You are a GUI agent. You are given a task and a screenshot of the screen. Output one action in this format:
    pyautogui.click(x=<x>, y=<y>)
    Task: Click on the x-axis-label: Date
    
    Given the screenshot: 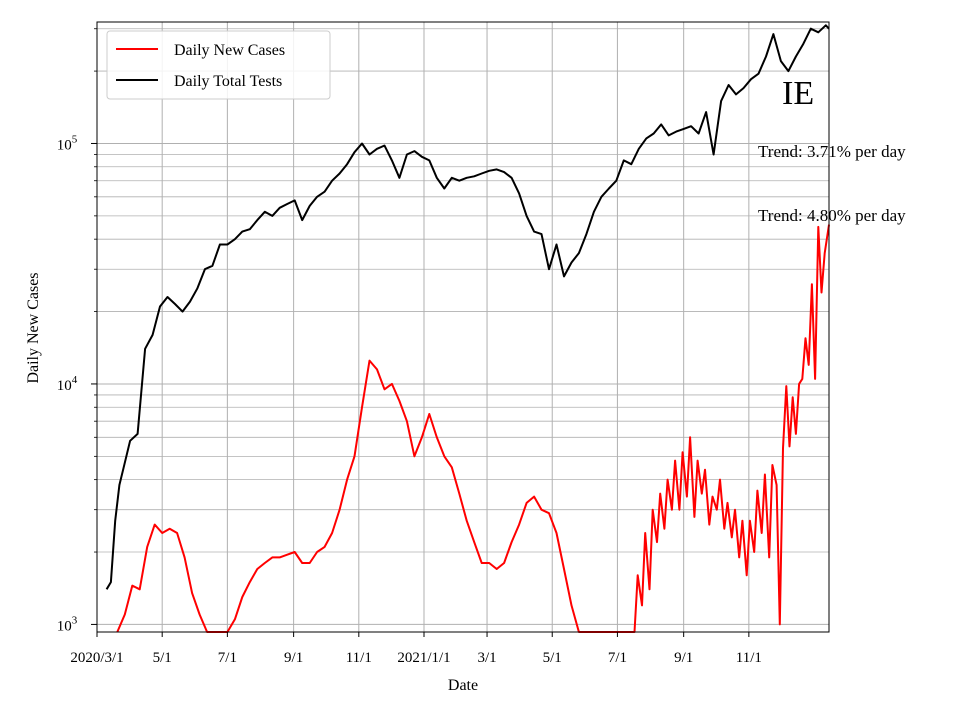 What is the action you would take?
    pyautogui.click(x=463, y=685)
    